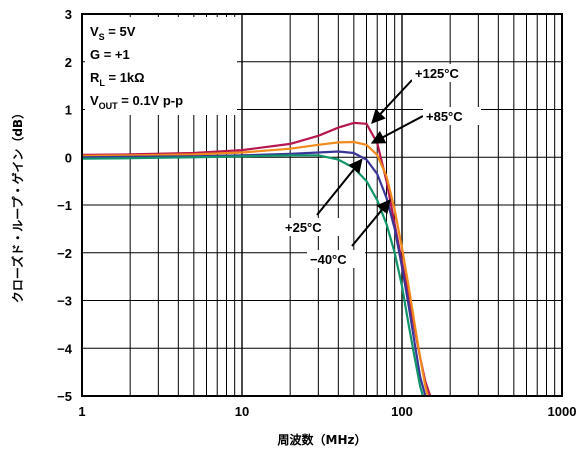 The height and width of the screenshot is (456, 582). What do you see at coordinates (562, 411) in the screenshot?
I see `x-tick-label: 1000` at bounding box center [562, 411].